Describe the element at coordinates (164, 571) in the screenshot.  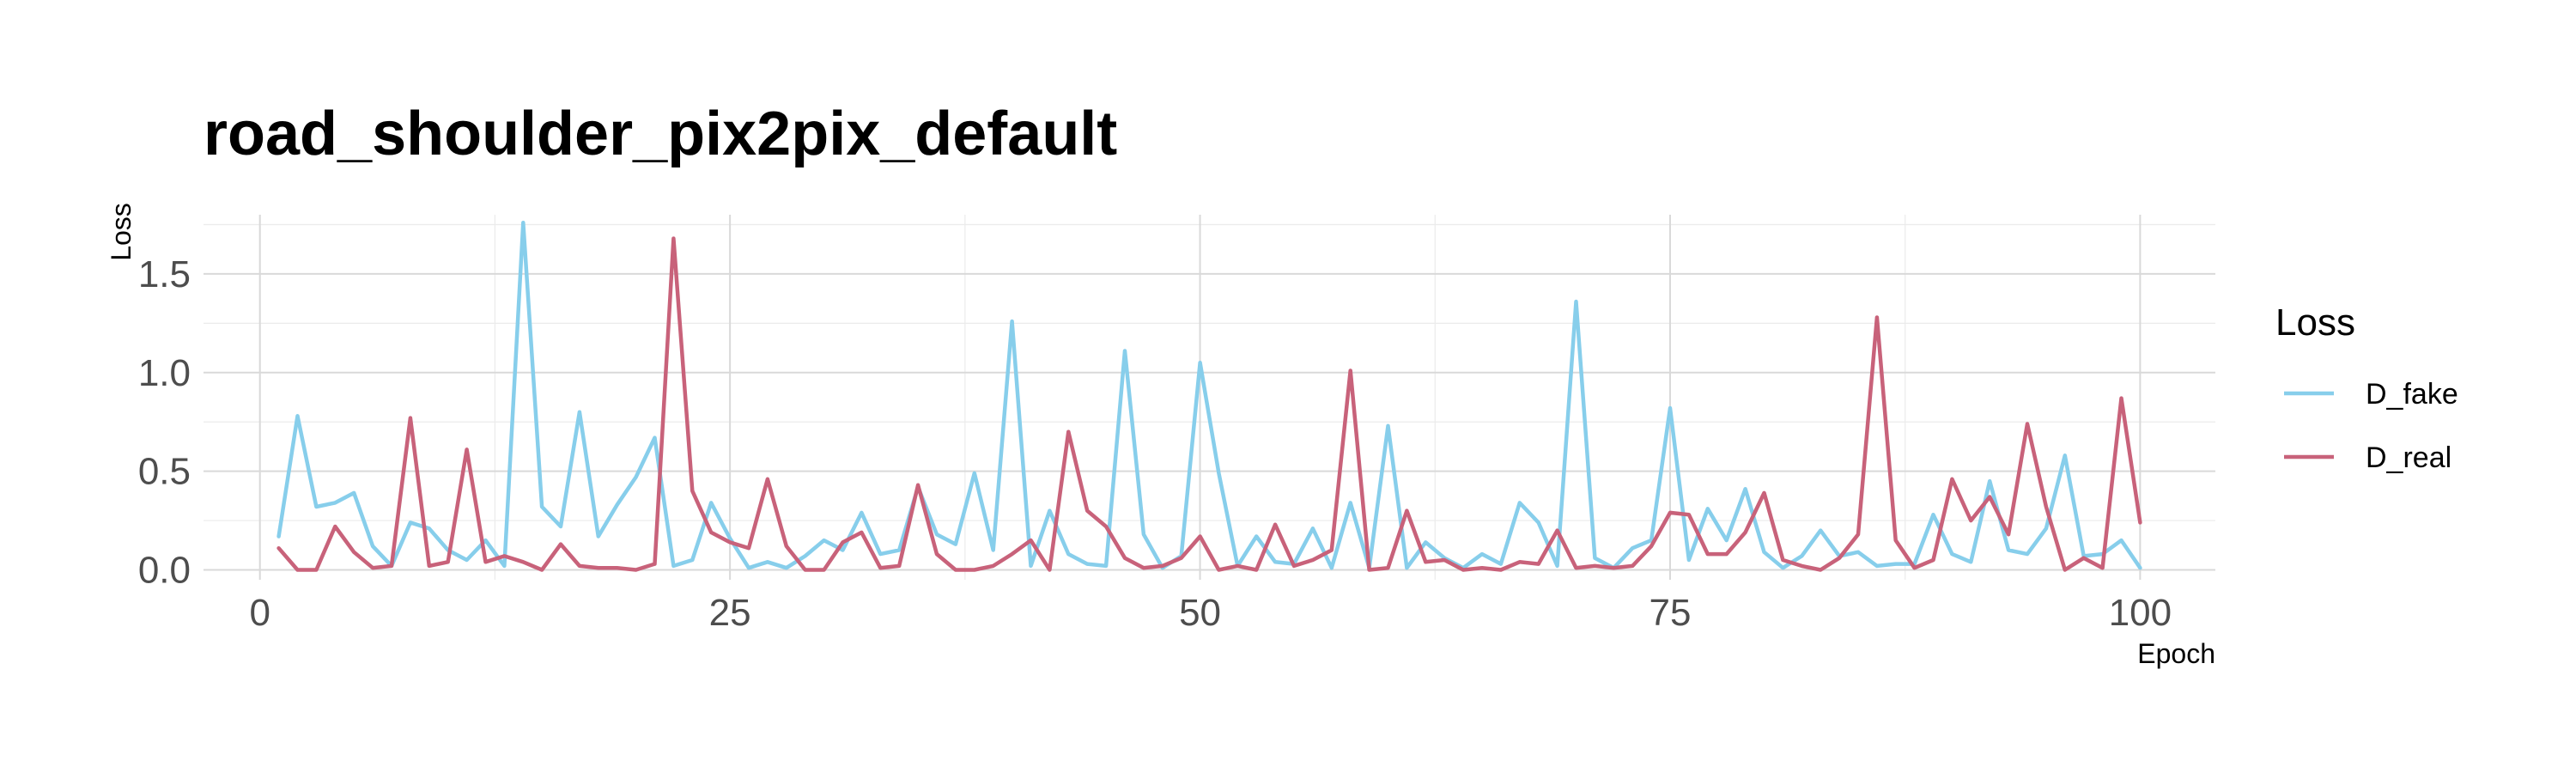
I see `y-tick-label: 0.0` at that location.